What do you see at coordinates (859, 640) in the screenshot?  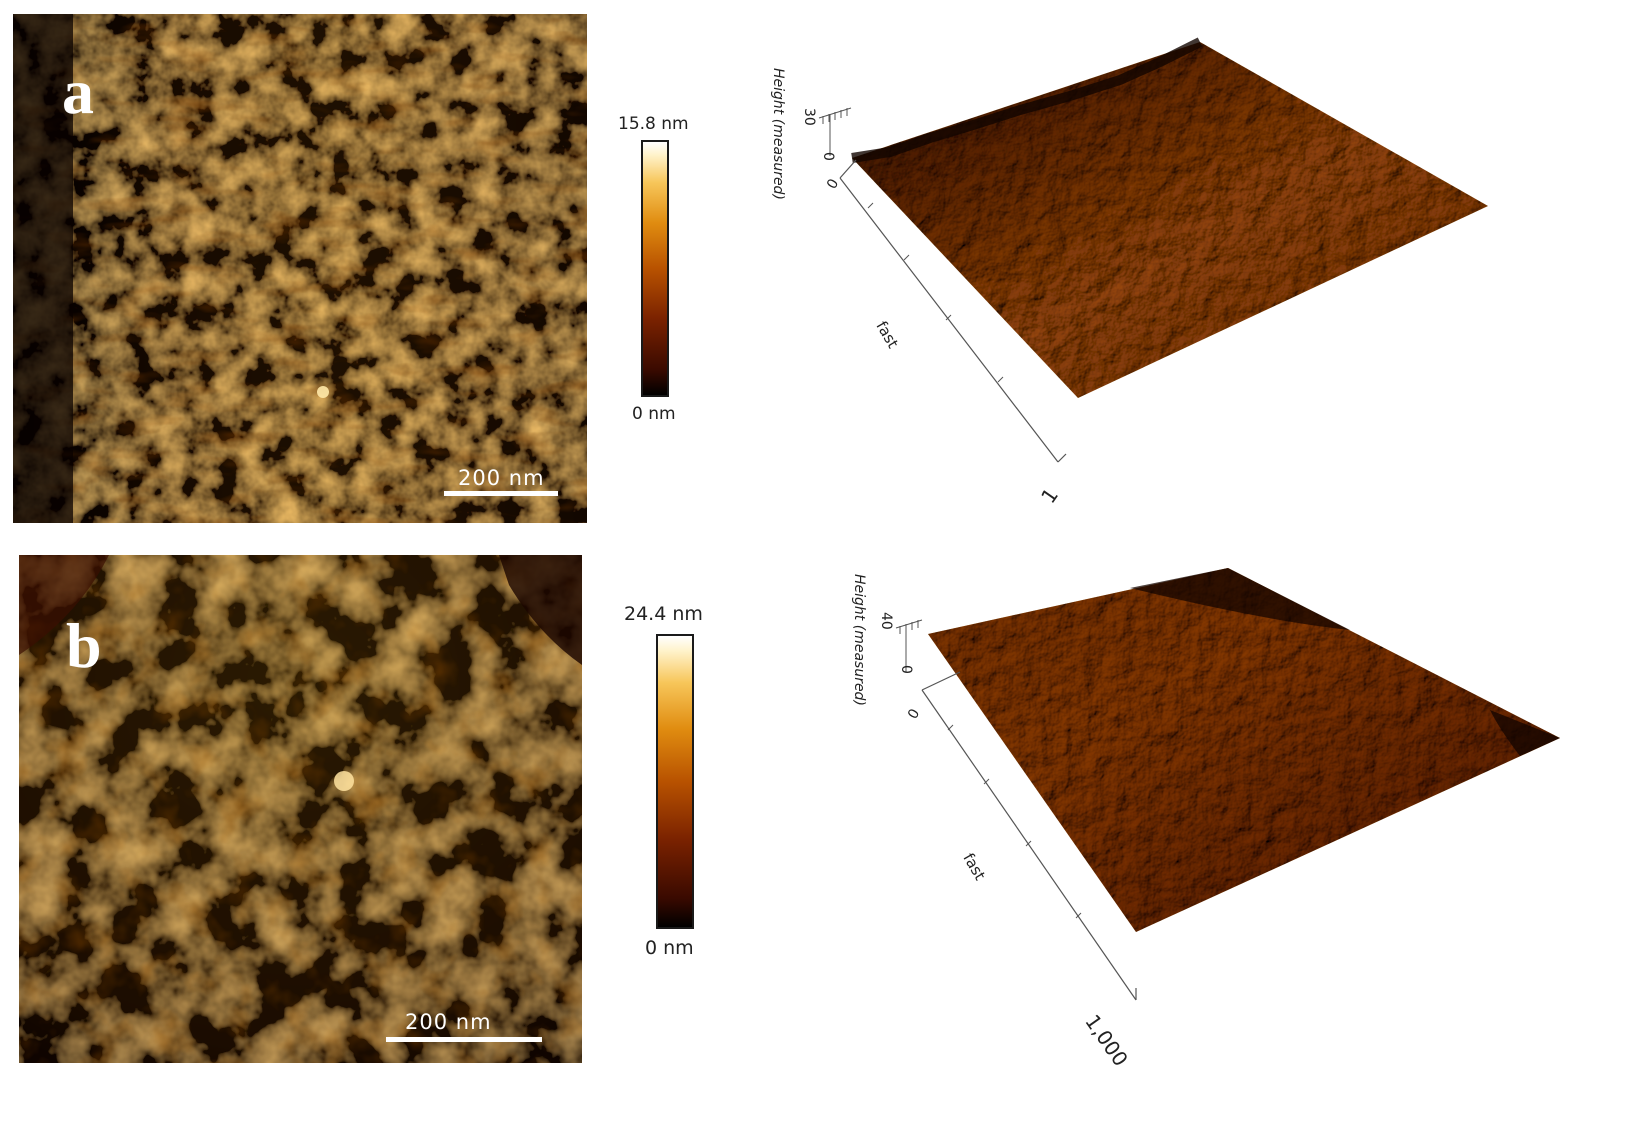 I see `surface-axis-title-b: Height (measured)` at bounding box center [859, 640].